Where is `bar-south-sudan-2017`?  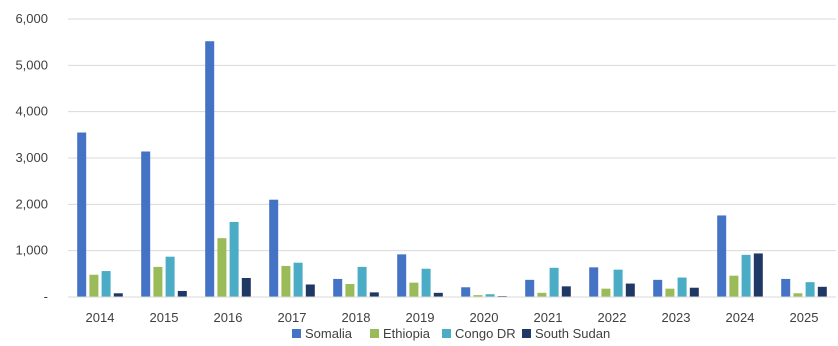 bar-south-sudan-2017 is located at coordinates (310, 290).